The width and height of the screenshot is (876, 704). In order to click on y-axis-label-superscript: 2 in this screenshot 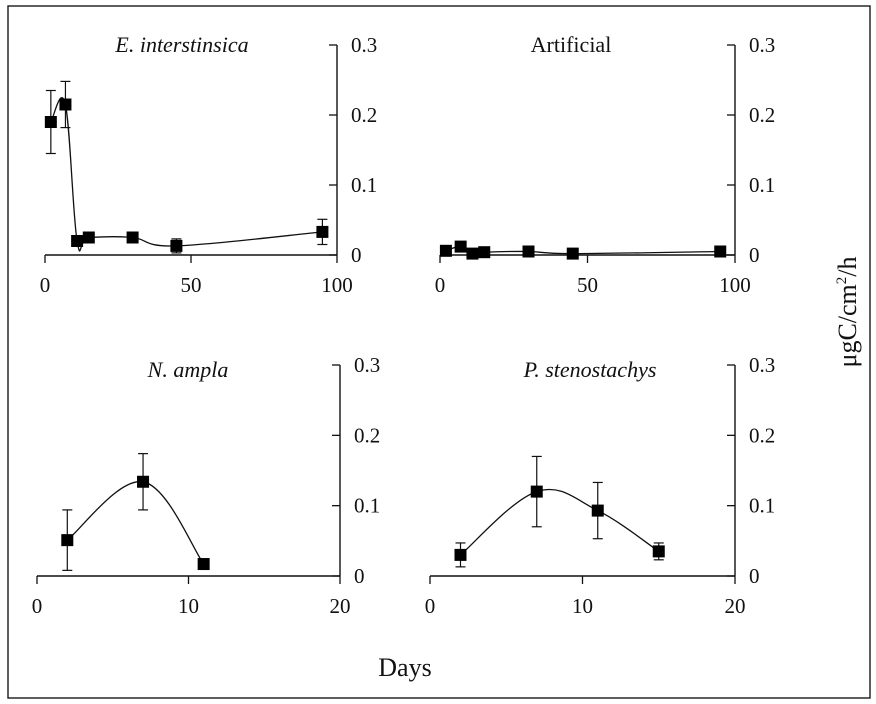, I will do `click(842, 281)`.